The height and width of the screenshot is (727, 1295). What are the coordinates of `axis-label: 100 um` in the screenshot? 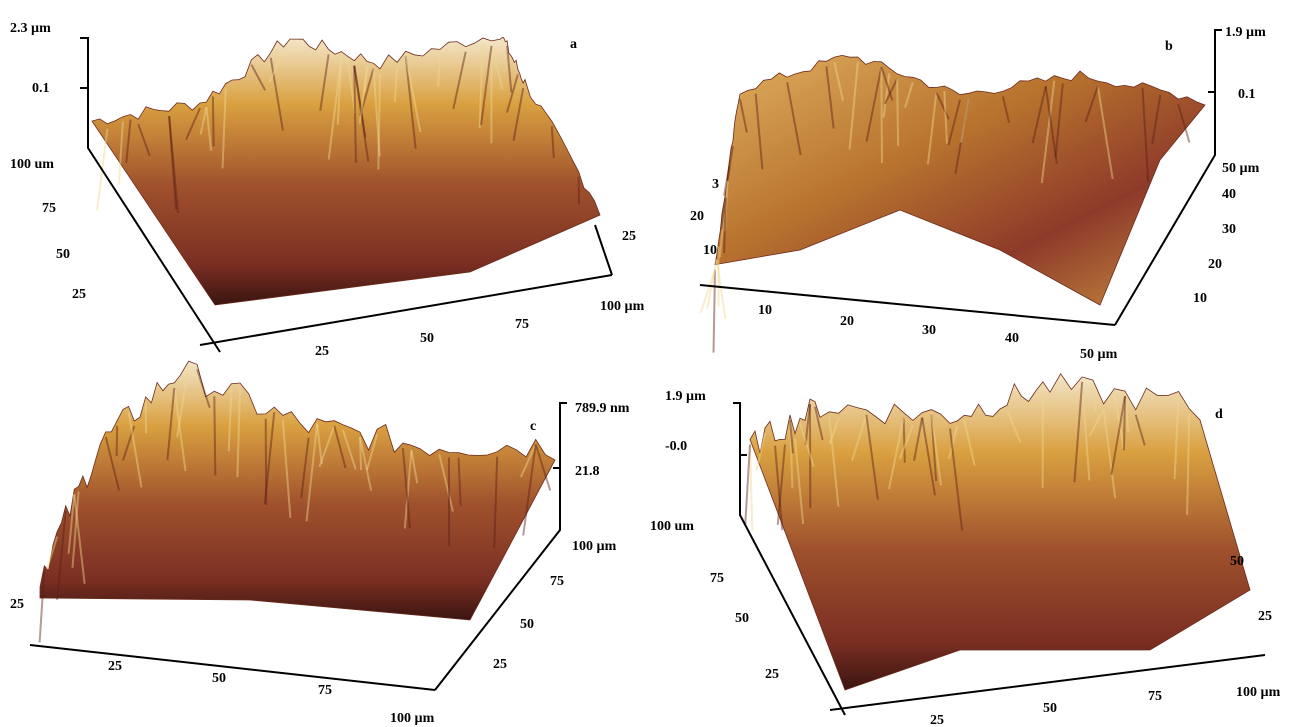 It's located at (672, 526).